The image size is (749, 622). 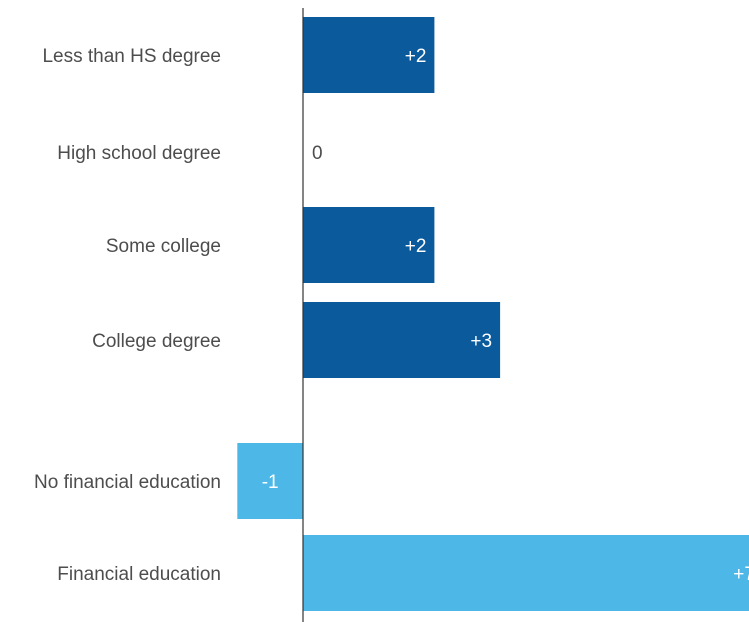 What do you see at coordinates (481, 341) in the screenshot?
I see `value-label: +3` at bounding box center [481, 341].